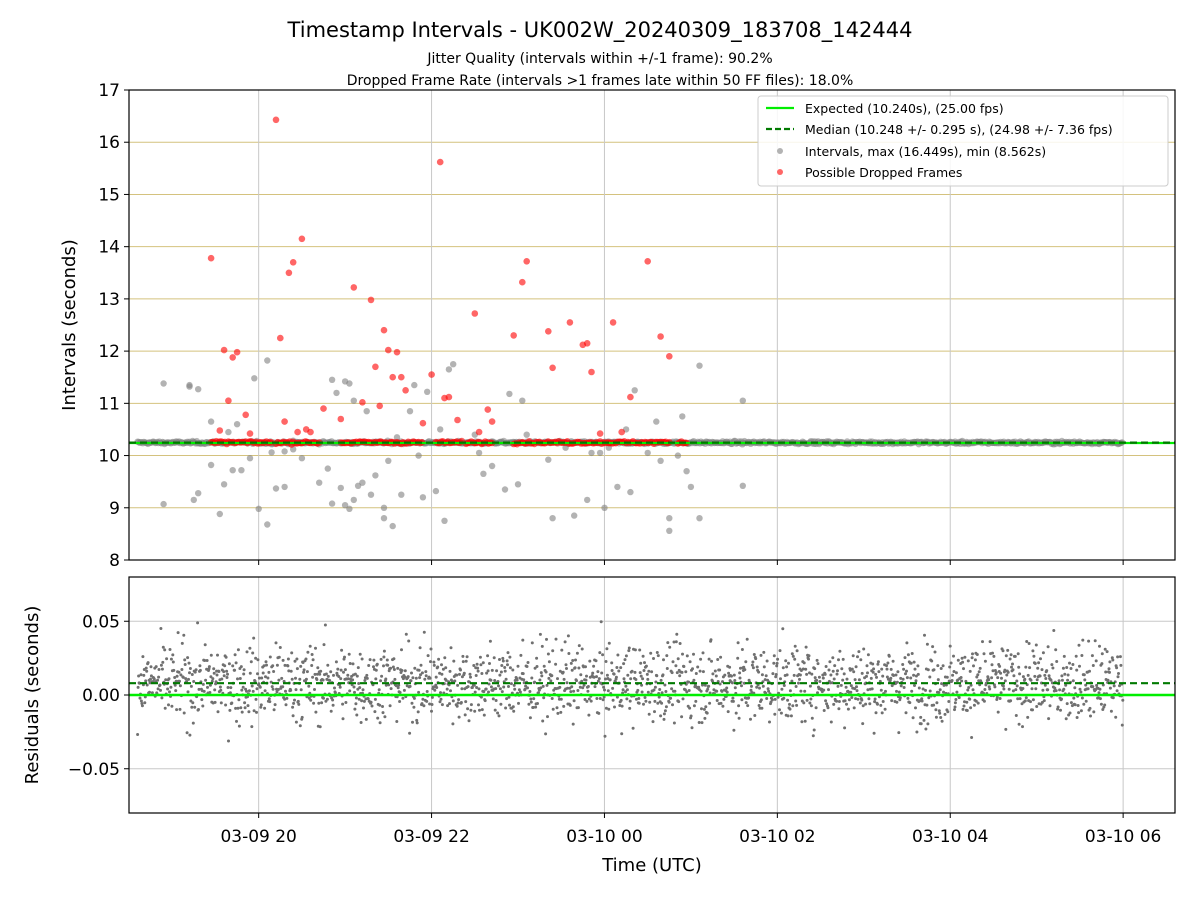 The image size is (1200, 904). Describe the element at coordinates (258, 837) in the screenshot. I see `x-tick-label: 03-09 20` at that location.